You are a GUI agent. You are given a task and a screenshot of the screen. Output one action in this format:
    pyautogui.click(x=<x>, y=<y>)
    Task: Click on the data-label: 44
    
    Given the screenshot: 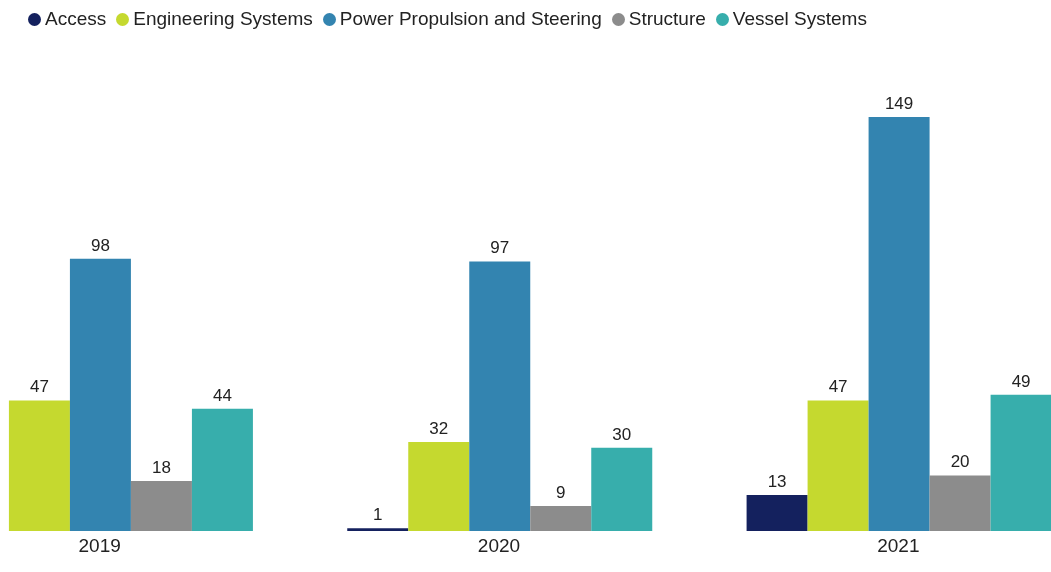 What is the action you would take?
    pyautogui.click(x=222, y=395)
    